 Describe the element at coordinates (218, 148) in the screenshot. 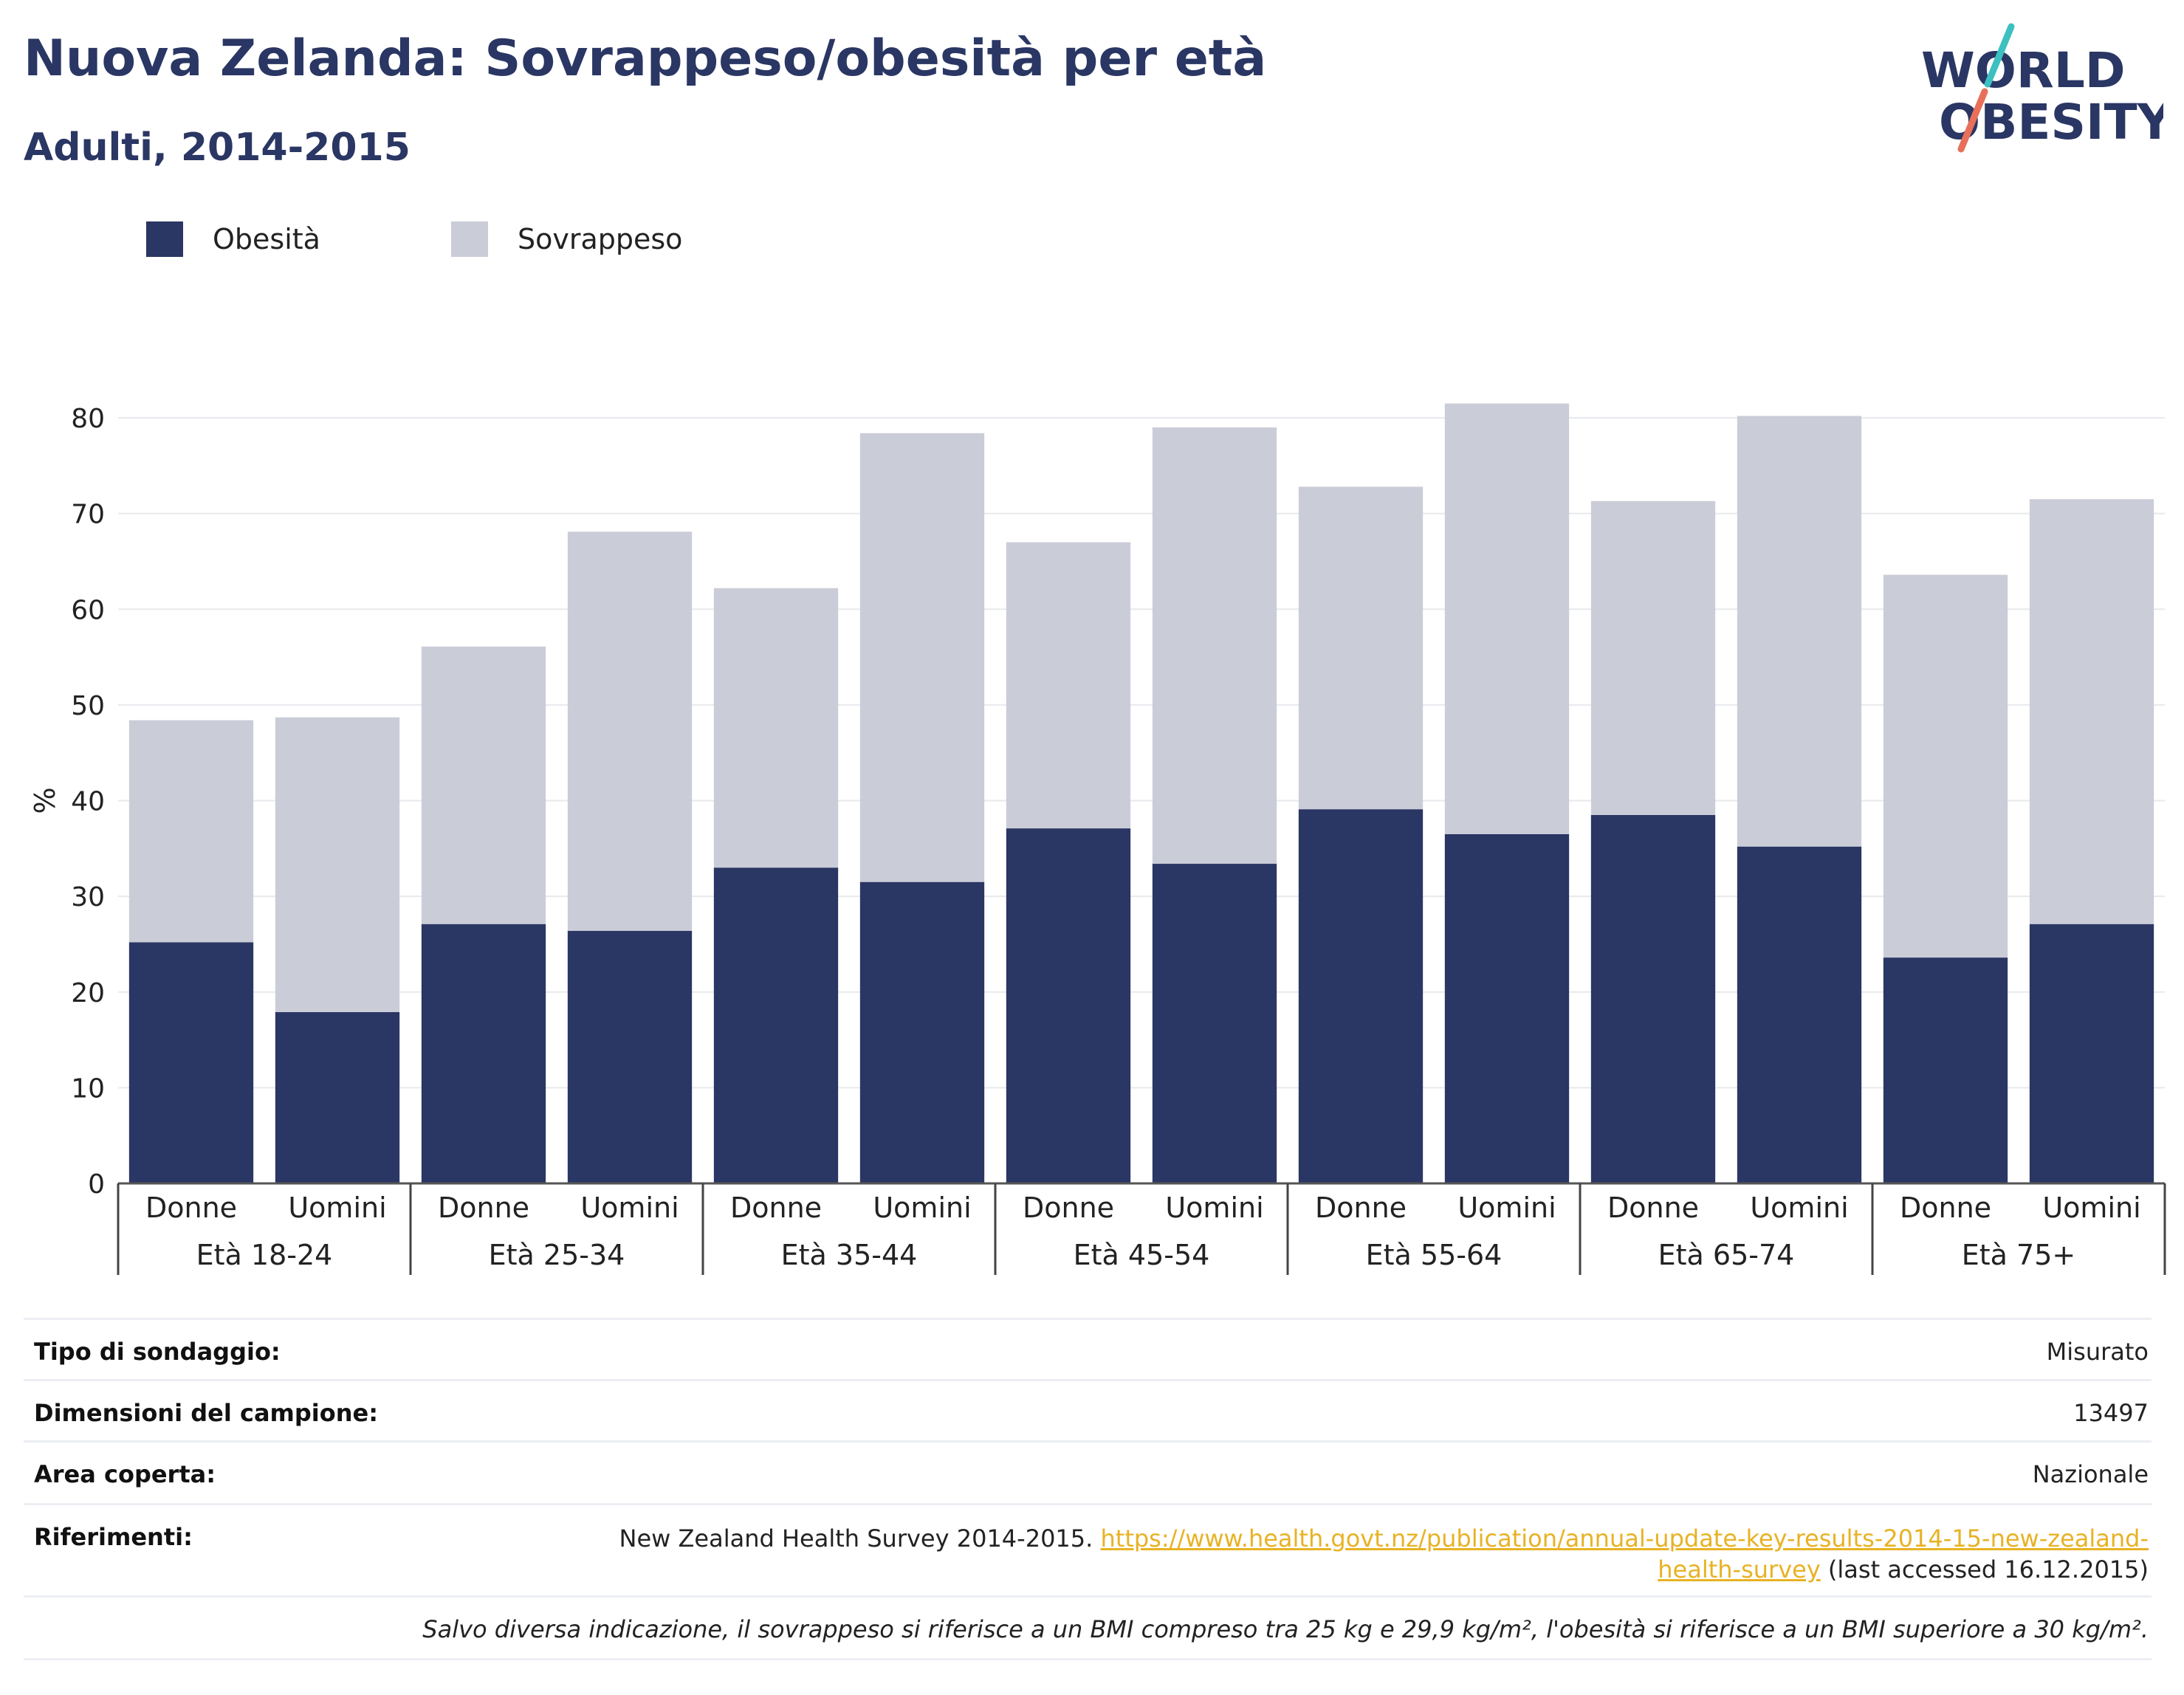

I see `page-subtitle: Adulti, 2014-2015` at that location.